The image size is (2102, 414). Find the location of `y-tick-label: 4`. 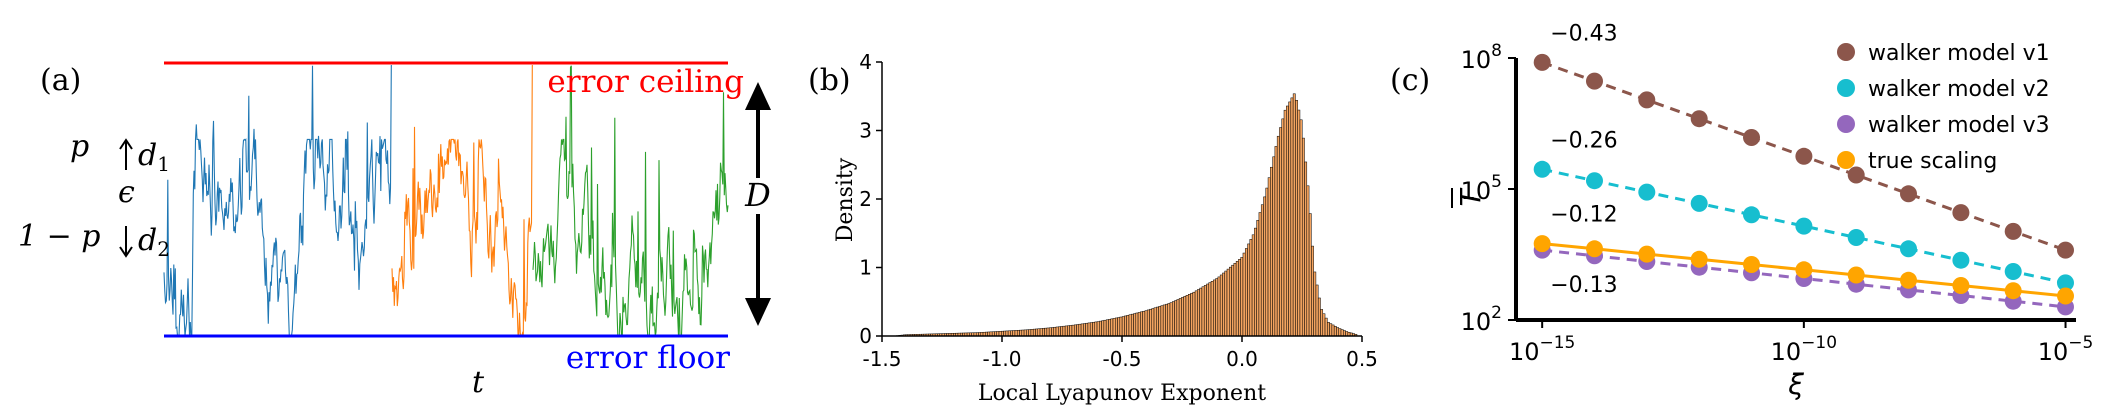

y-tick-label: 4 is located at coordinates (865, 62).